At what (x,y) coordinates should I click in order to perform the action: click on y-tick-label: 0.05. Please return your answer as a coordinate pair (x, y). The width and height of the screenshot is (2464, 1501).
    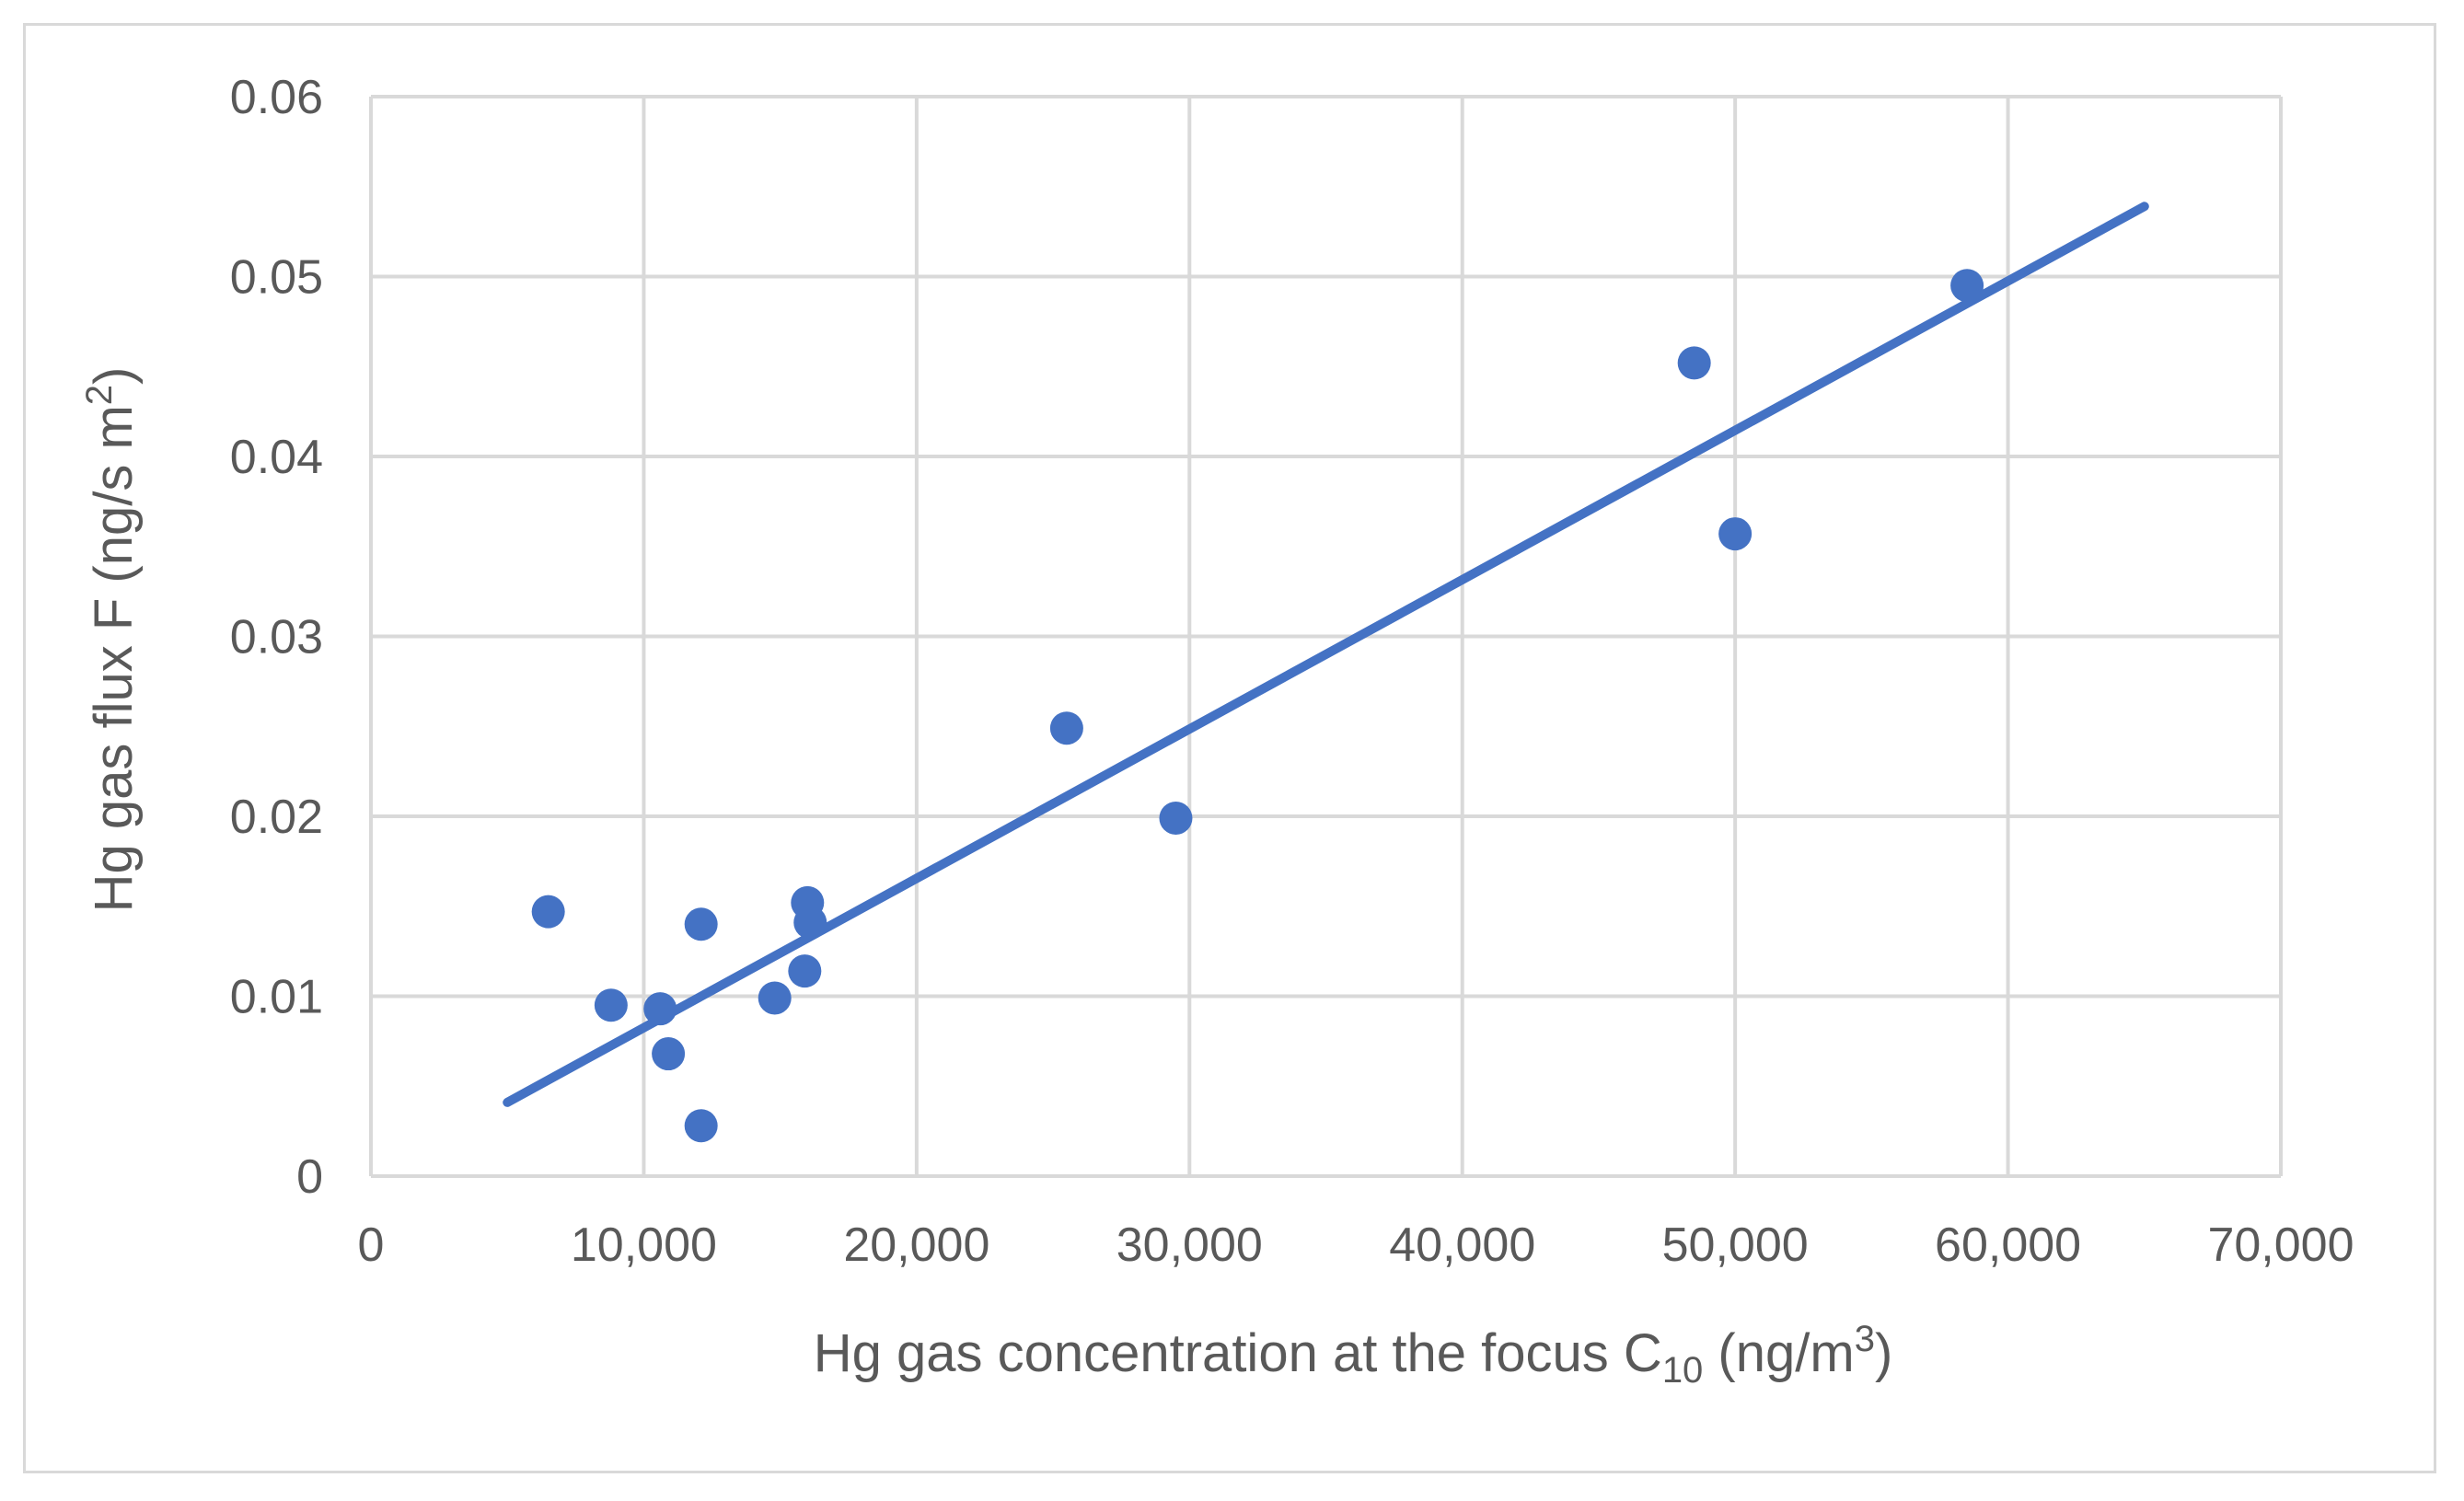
    Looking at the image, I should click on (276, 278).